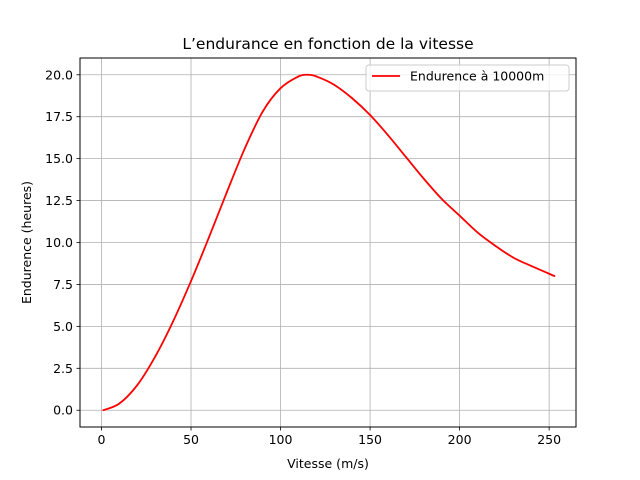  Describe the element at coordinates (63, 284) in the screenshot. I see `y-tick-label: 7.5` at that location.